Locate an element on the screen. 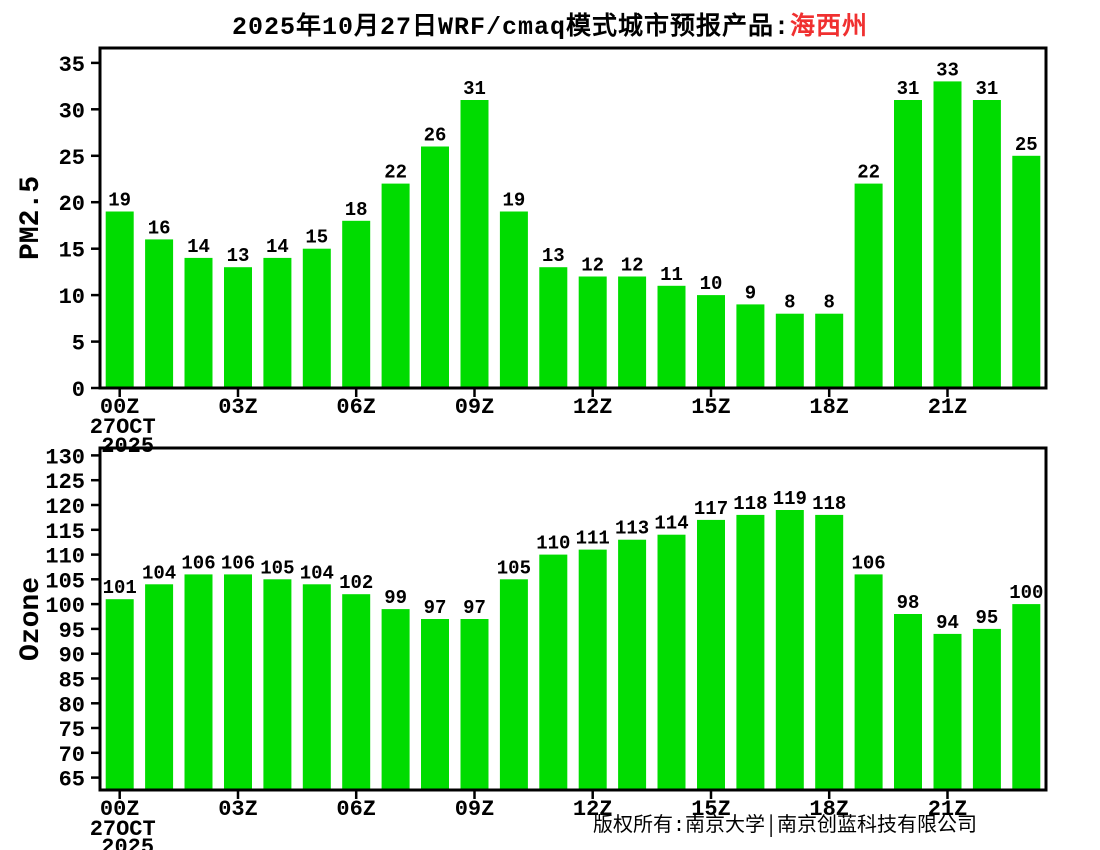 The image size is (1100, 850). y-tick-label: 20 is located at coordinates (72, 204).